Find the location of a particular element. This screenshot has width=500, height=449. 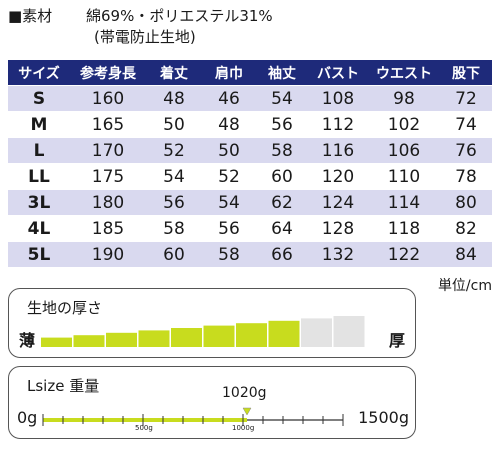

cell-size: 3L is located at coordinates (39, 202).